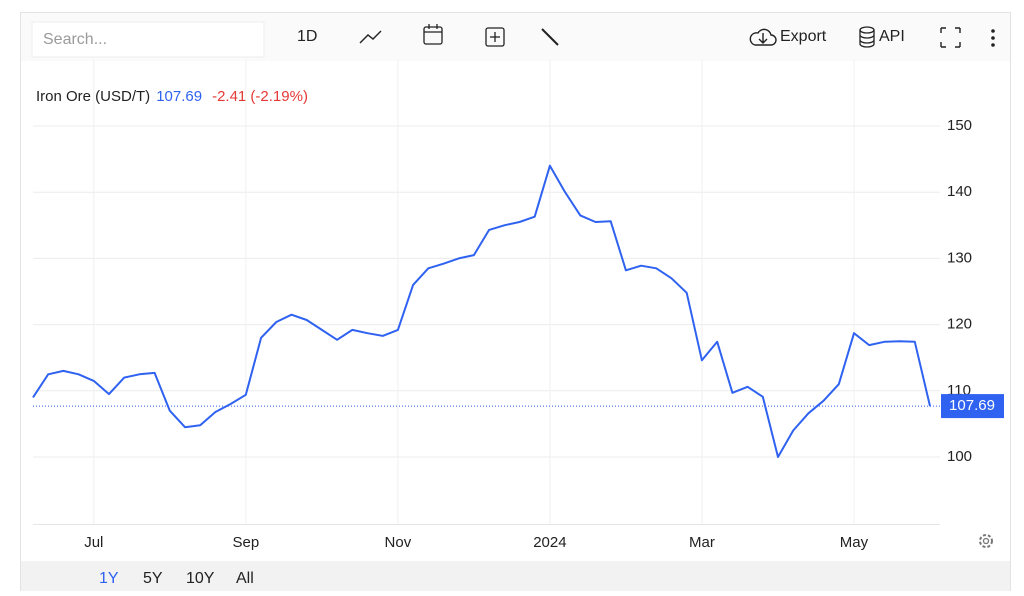  Describe the element at coordinates (179, 96) in the screenshot. I see `last-price: 107.69` at that location.